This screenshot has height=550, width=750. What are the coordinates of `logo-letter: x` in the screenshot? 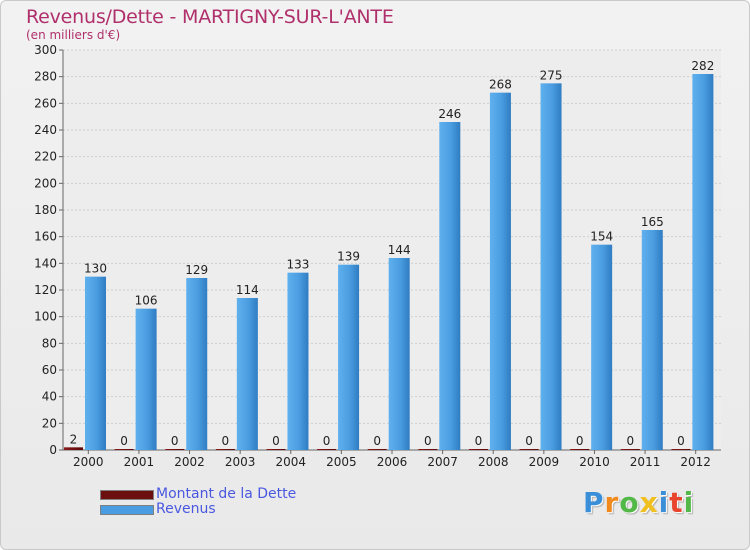 It's located at (649, 502).